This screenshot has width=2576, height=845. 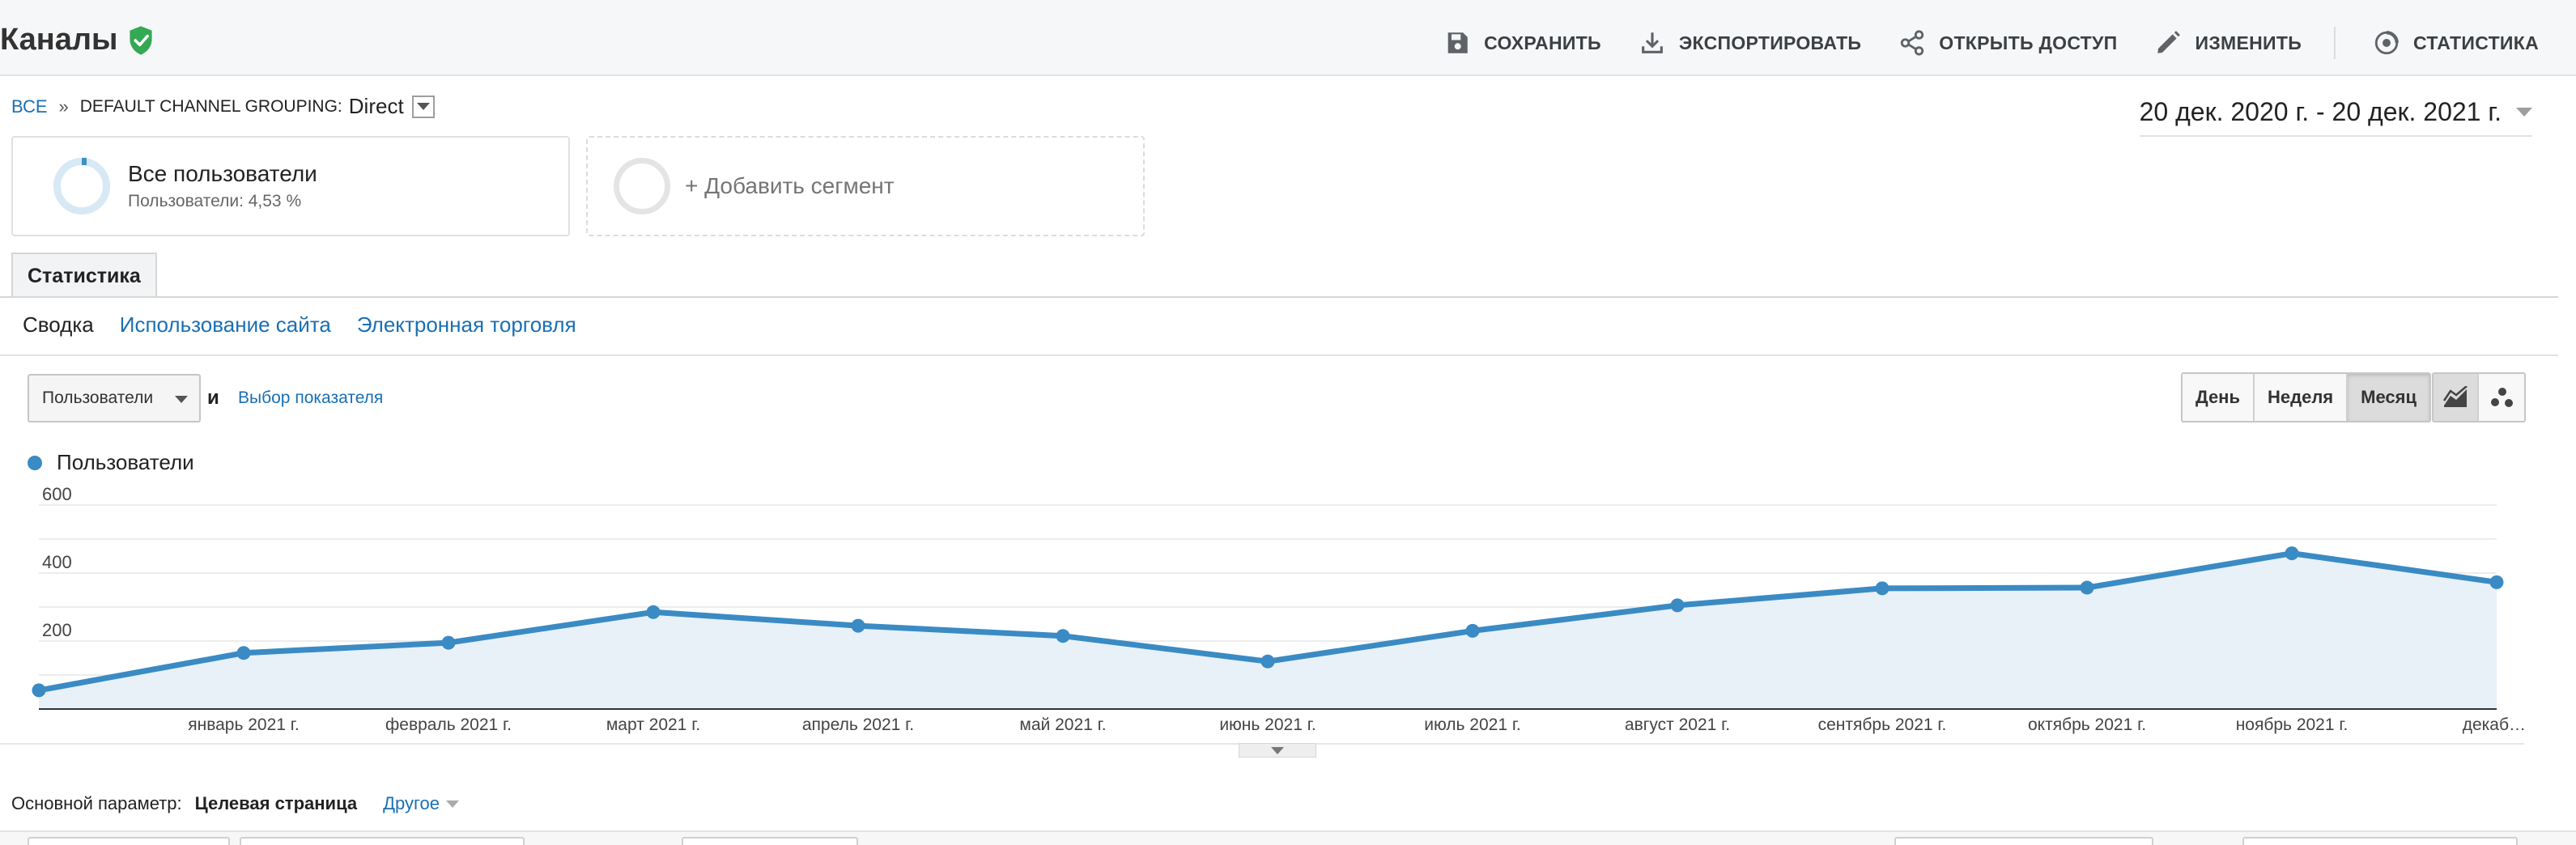 I want to click on breadcrumb-dropdown, so click(x=423, y=106).